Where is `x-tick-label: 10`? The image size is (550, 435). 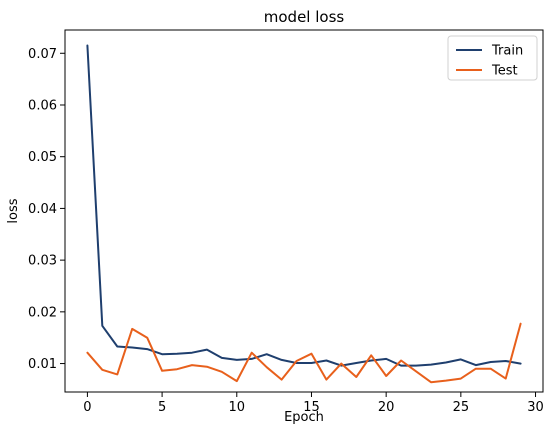 x-tick-label: 10 is located at coordinates (237, 407).